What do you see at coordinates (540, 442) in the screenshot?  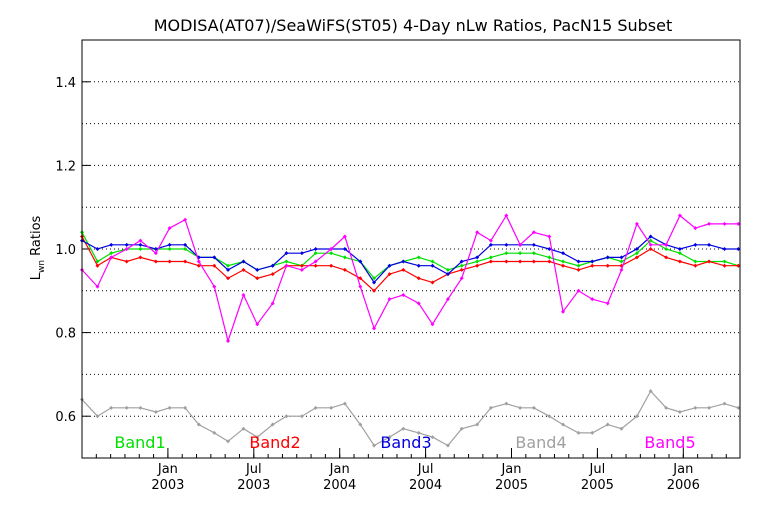 I see `legend-item-band4: Band4` at bounding box center [540, 442].